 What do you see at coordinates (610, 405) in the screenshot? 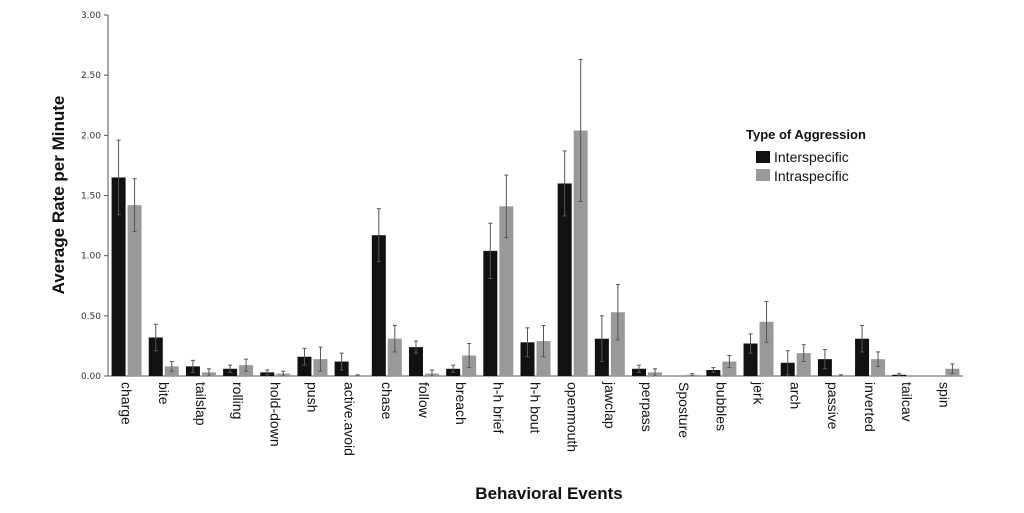
I see `x-category-label: jawclap` at bounding box center [610, 405].